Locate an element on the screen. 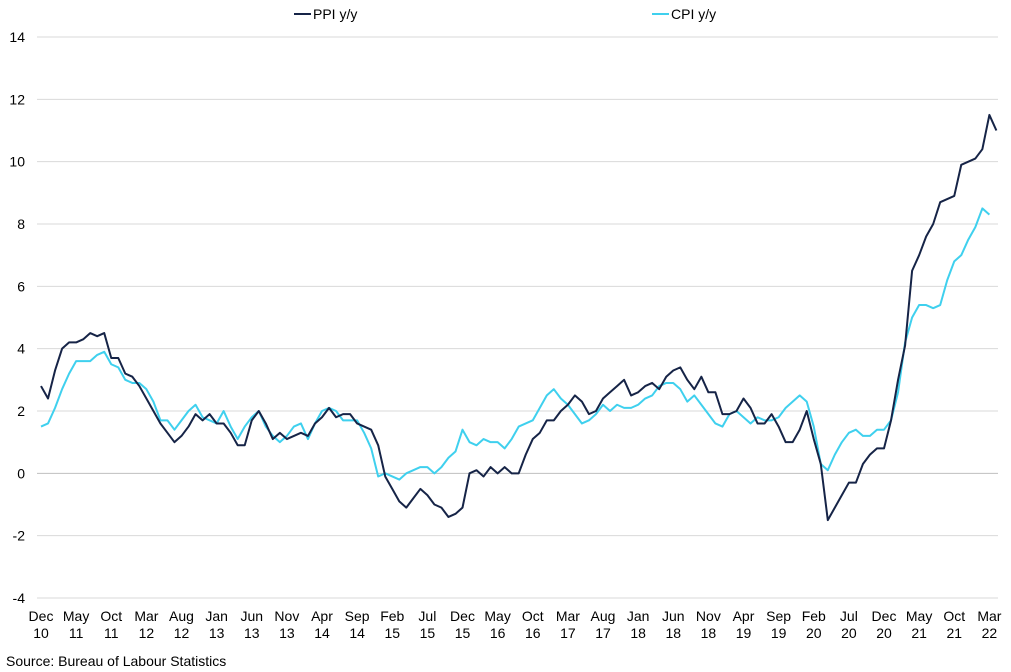 This screenshot has width=1011, height=672. y-axis-tick-labels: -4 -2 0 2 4 6 8 10 12 14 is located at coordinates (17, 317).